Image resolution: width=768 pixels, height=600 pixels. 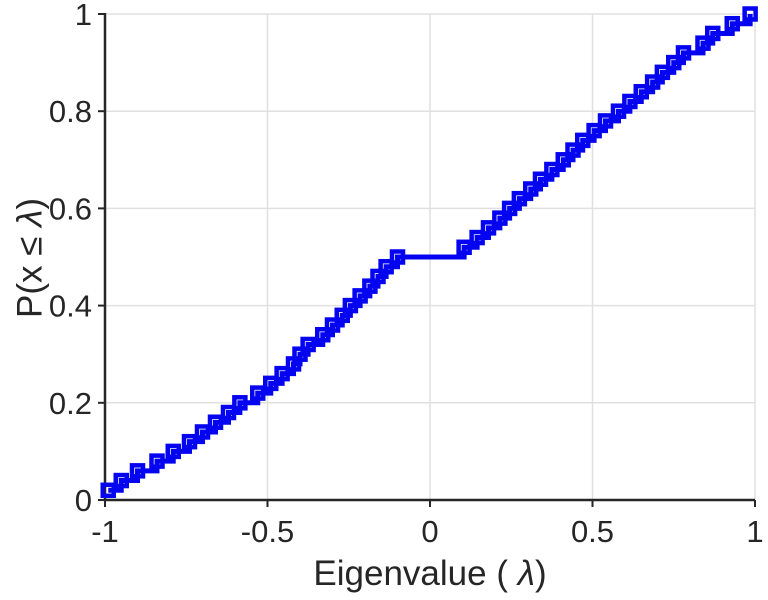 What do you see at coordinates (429, 531) in the screenshot?
I see `x-tick-label: 0` at bounding box center [429, 531].